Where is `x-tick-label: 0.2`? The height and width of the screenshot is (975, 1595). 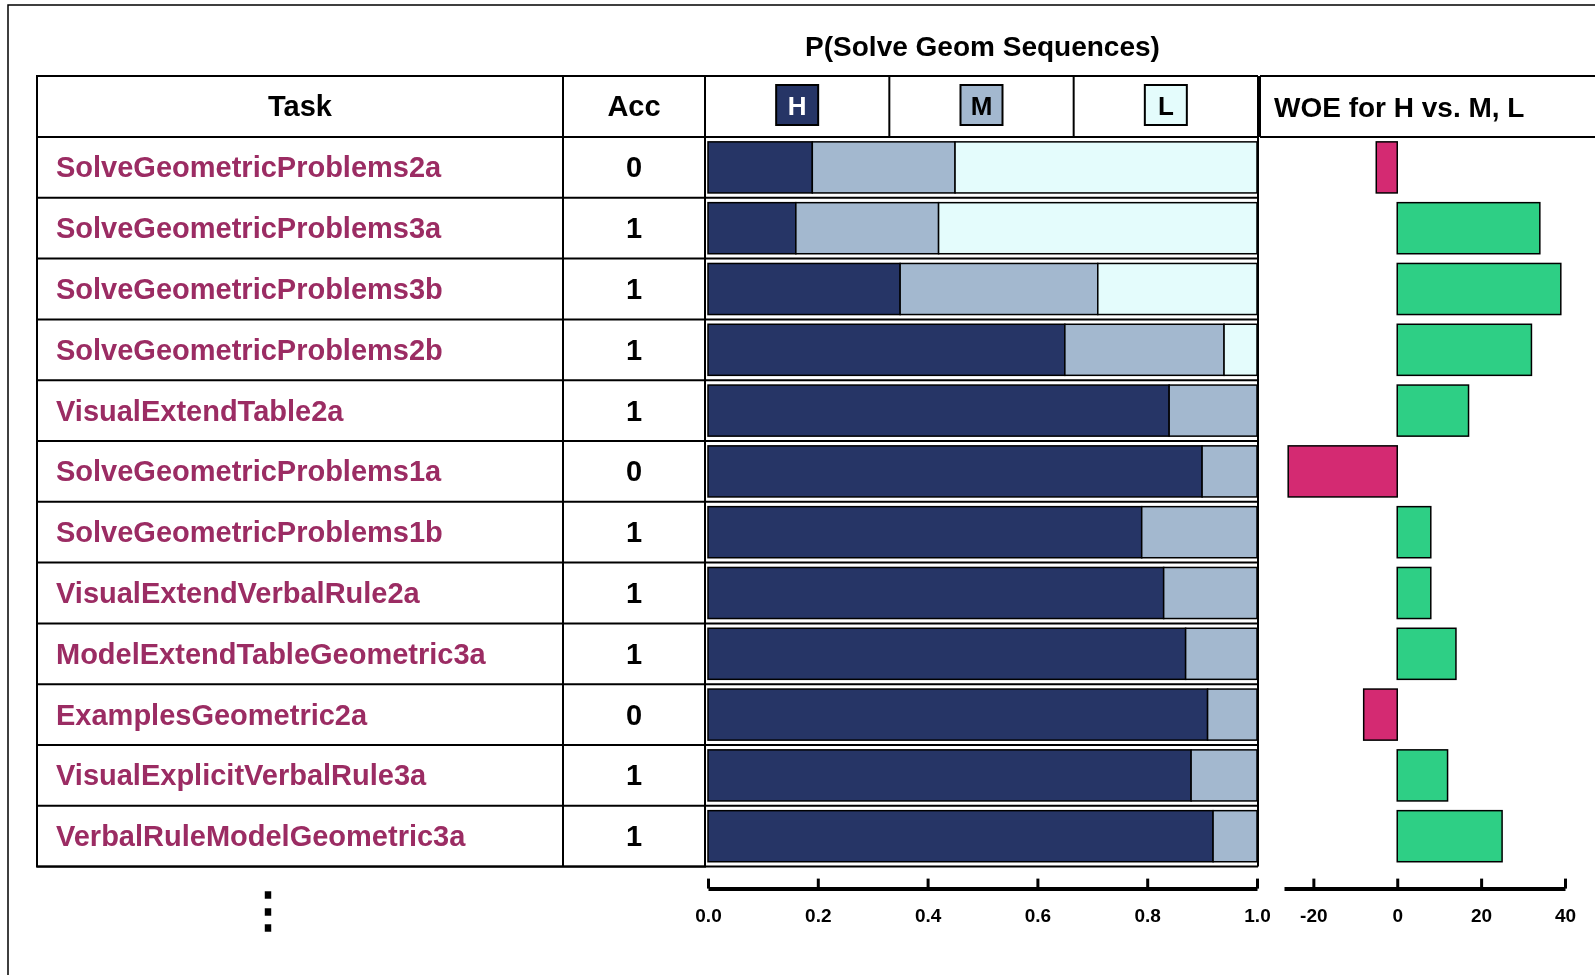 x-tick-label: 0.2 is located at coordinates (818, 915).